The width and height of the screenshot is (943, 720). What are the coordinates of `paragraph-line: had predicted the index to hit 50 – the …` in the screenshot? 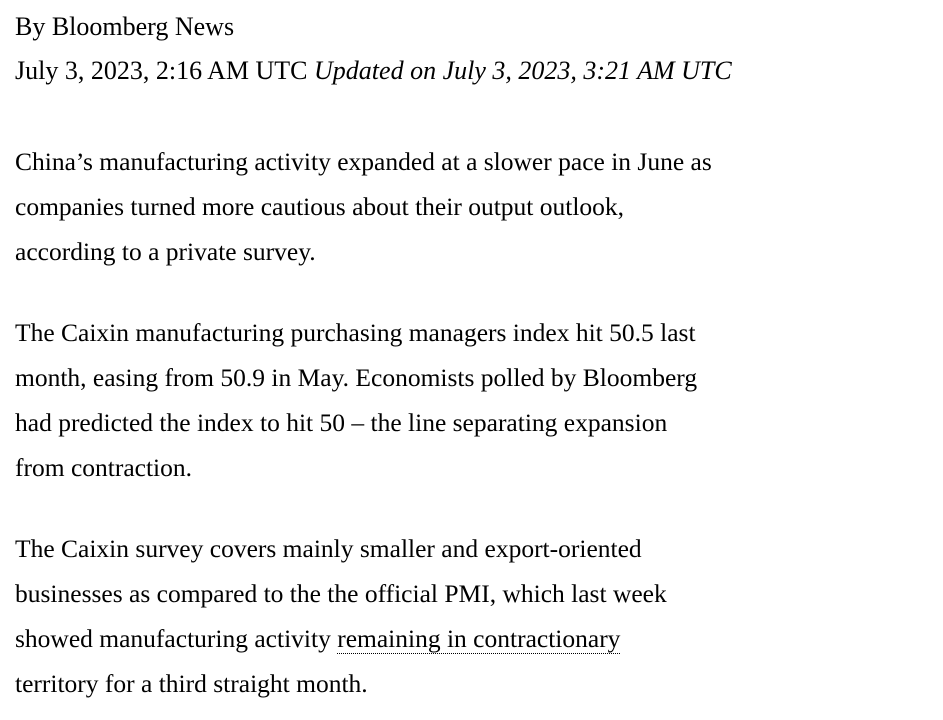 It's located at (341, 422).